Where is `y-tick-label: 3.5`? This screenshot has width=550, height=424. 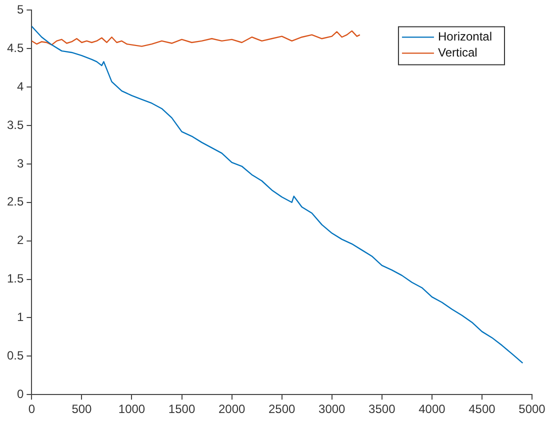
y-tick-label: 3.5 is located at coordinates (15, 125).